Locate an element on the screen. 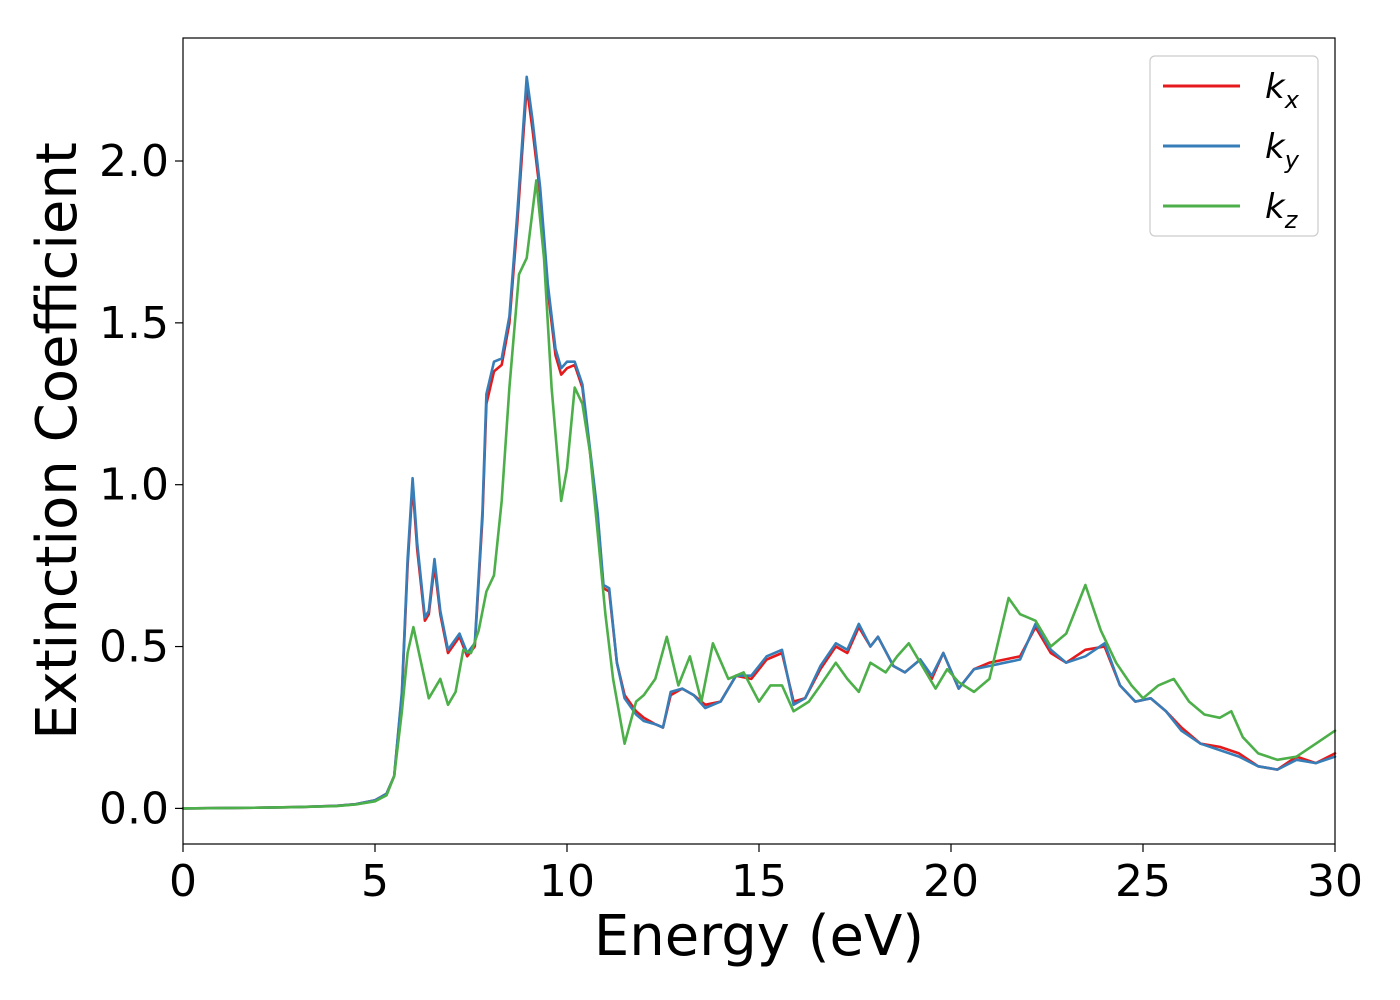 This screenshot has width=1400, height=1000. legend-label-k-x: kx is located at coordinates (1282, 90).